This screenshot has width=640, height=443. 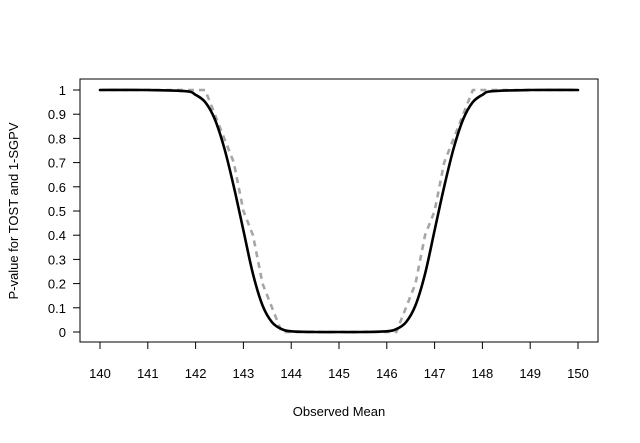 What do you see at coordinates (57, 211) in the screenshot?
I see `y-tick-label-5: 0.5` at bounding box center [57, 211].